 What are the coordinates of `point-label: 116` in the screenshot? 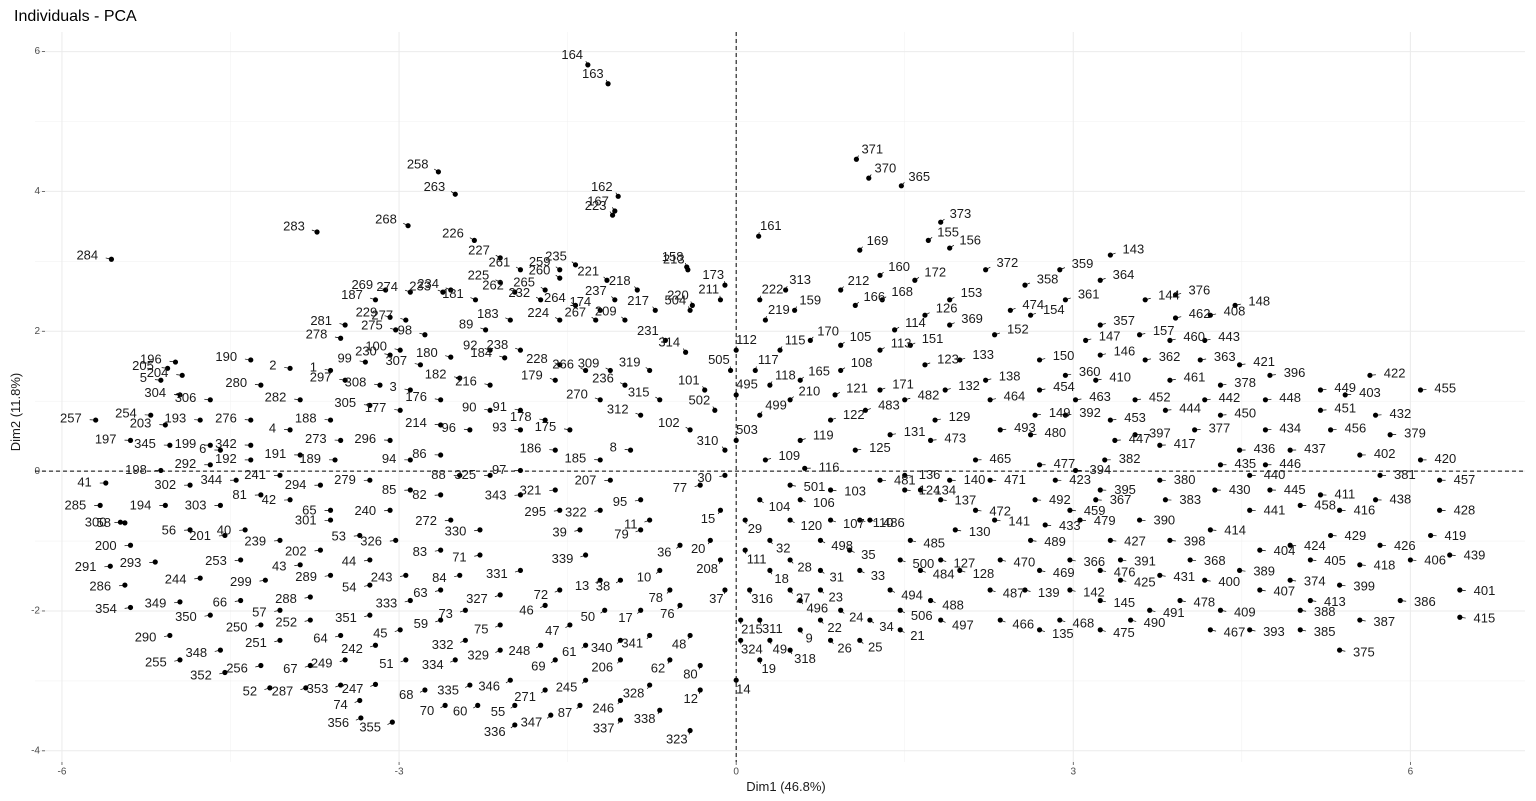 It's located at (829, 466).